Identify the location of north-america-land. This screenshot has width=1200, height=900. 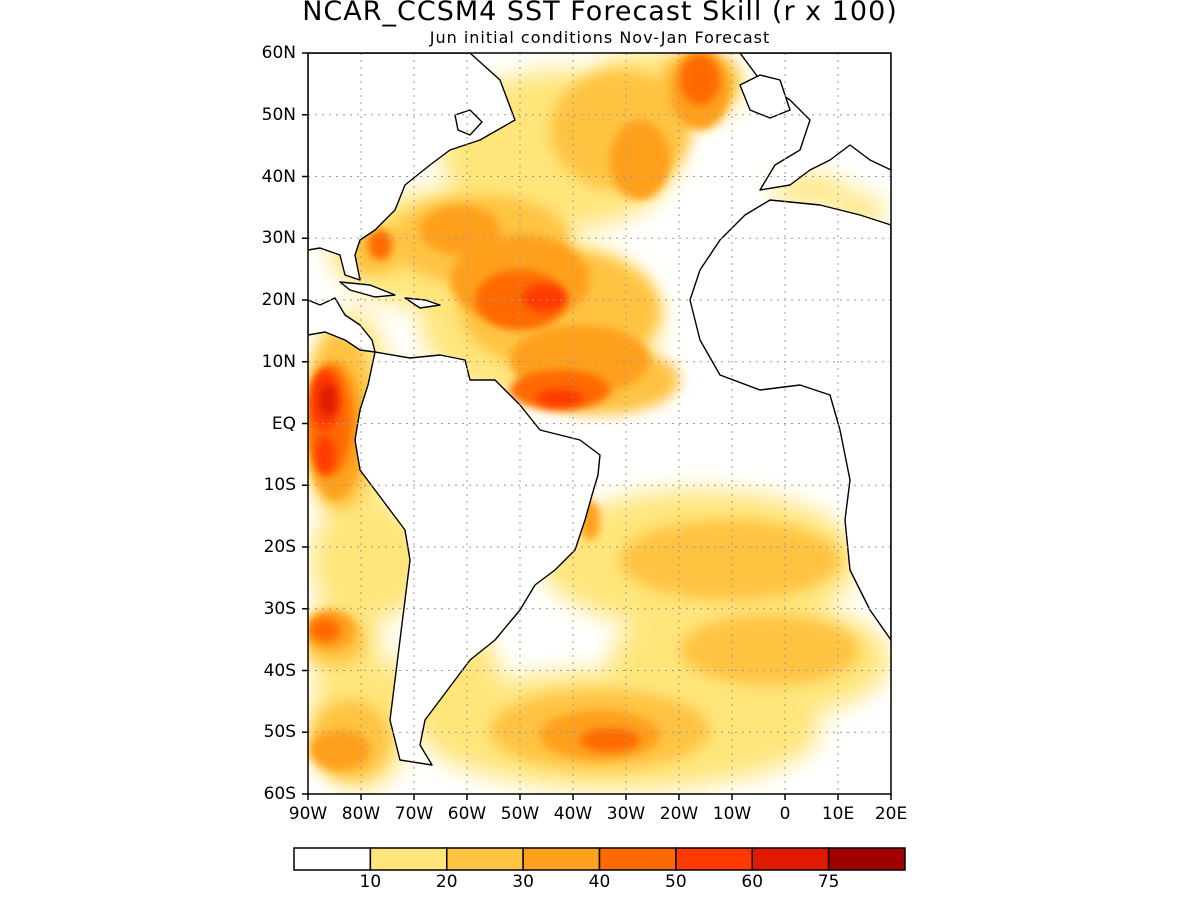
(412, 167).